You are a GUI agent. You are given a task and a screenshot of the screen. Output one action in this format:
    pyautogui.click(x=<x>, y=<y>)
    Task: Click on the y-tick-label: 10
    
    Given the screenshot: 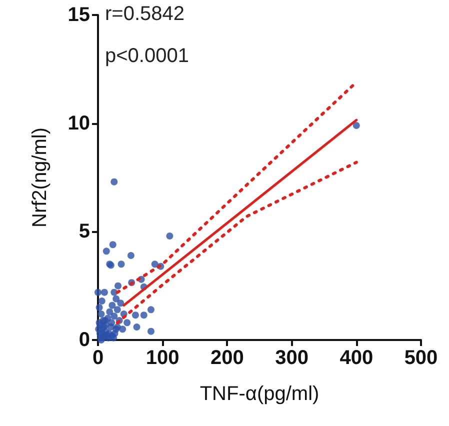 What is the action you would take?
    pyautogui.click(x=79, y=123)
    